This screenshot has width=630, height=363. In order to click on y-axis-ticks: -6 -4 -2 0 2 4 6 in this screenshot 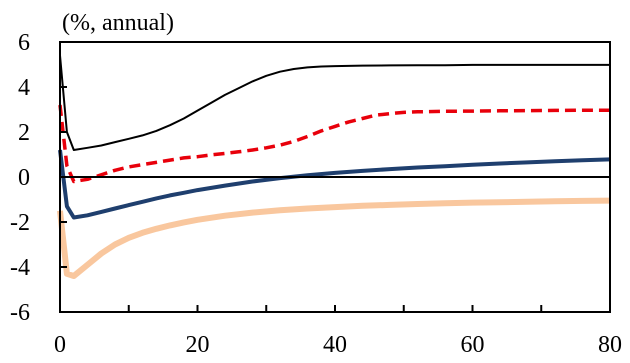, I will do `click(38, 178)`.